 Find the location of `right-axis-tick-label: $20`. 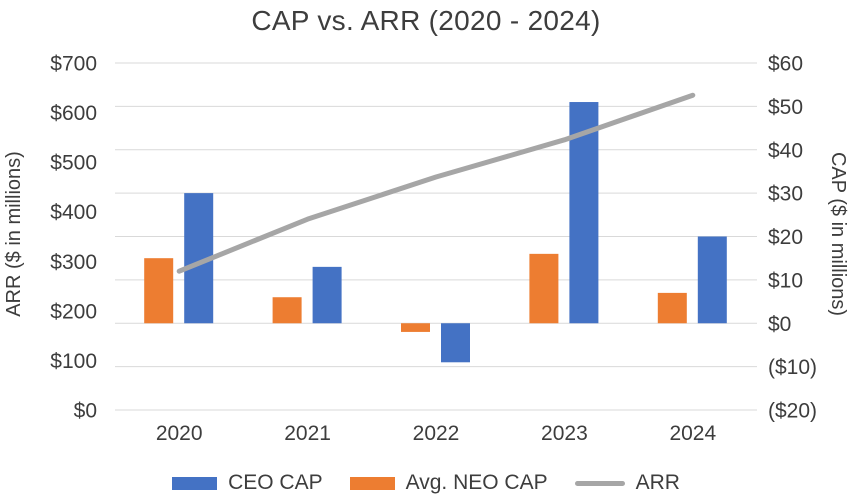

right-axis-tick-label: $20 is located at coordinates (785, 237).